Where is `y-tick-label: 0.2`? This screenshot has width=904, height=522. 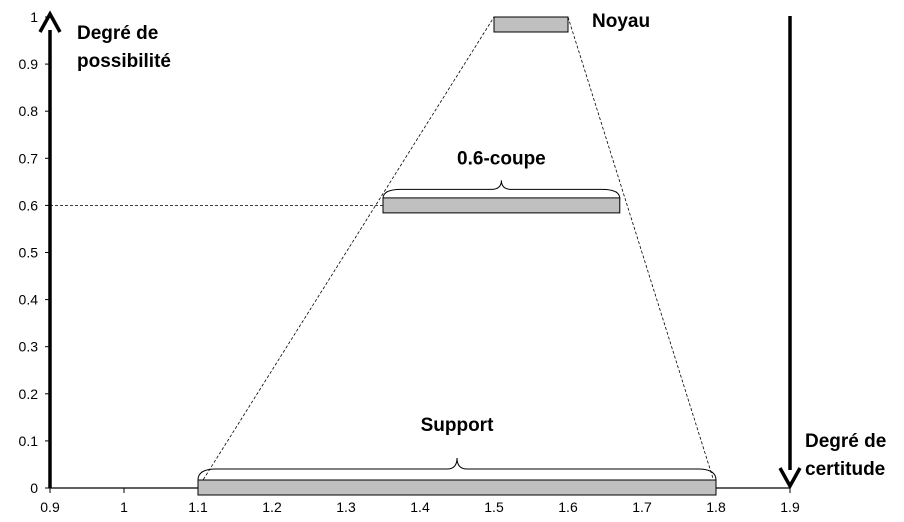
y-tick-label: 0.2 is located at coordinates (29, 394).